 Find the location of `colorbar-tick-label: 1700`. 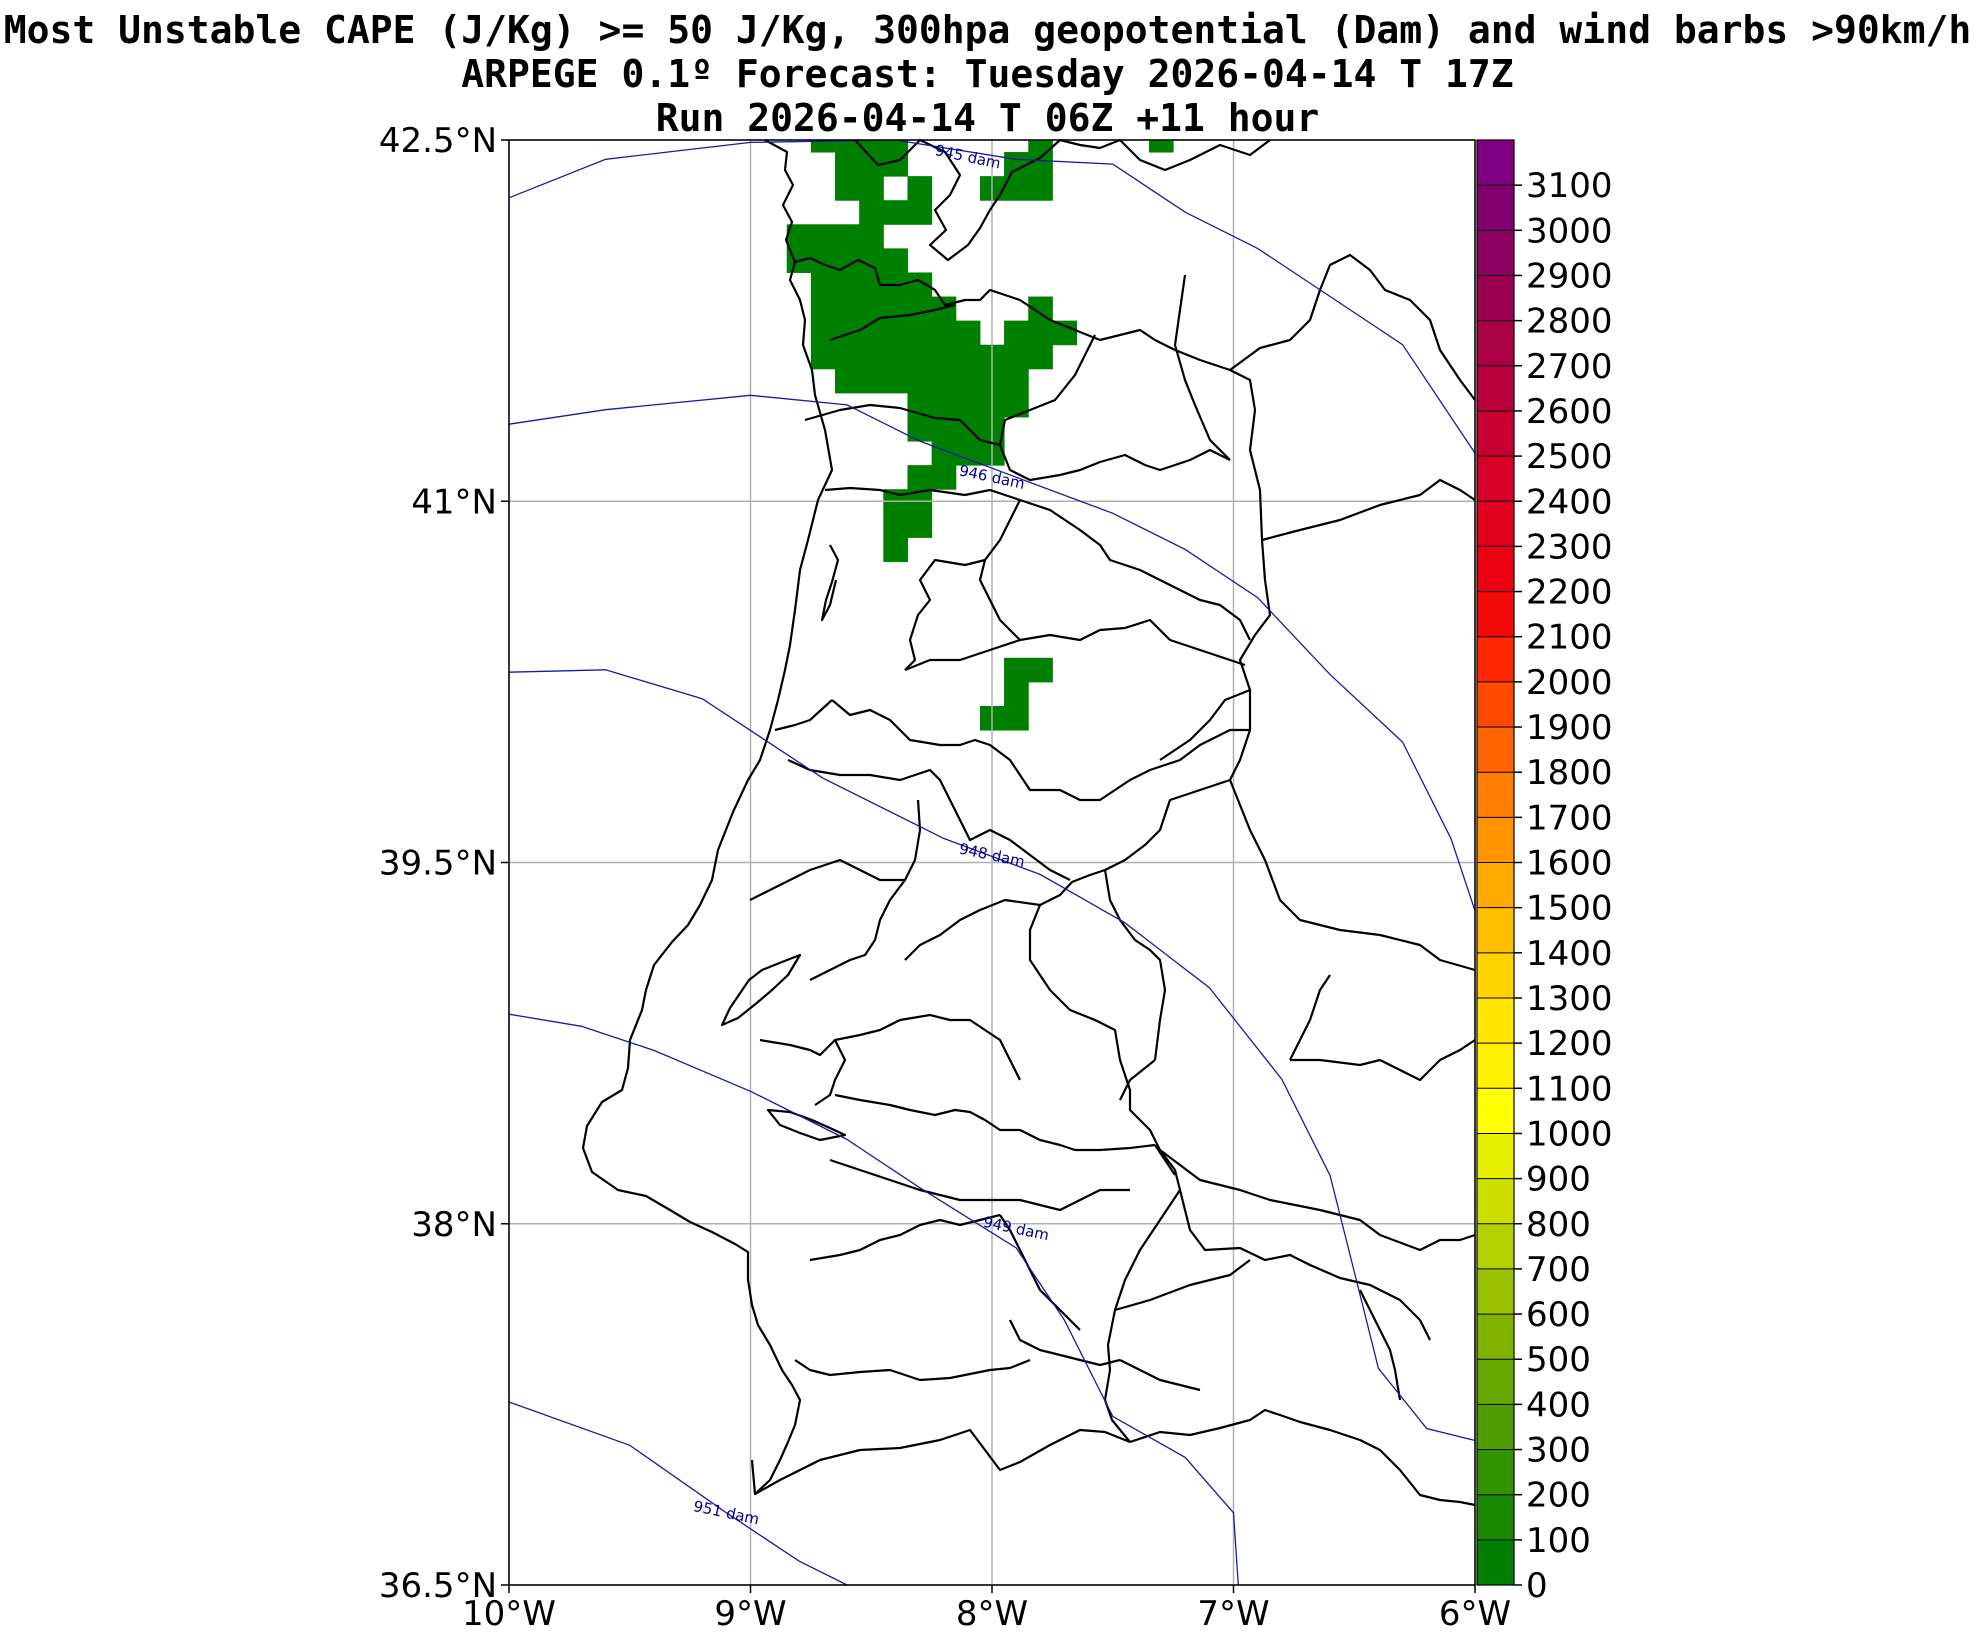

colorbar-tick-label: 1700 is located at coordinates (1569, 818).